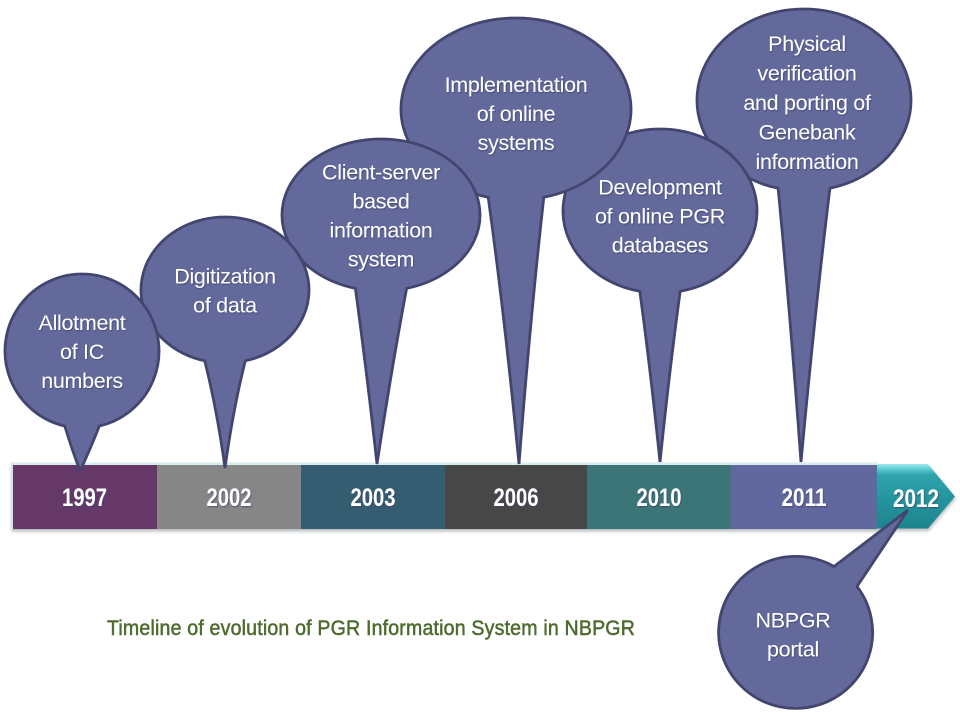 Image resolution: width=960 pixels, height=720 pixels. What do you see at coordinates (82, 323) in the screenshot?
I see `svg-text: Allotment` at bounding box center [82, 323].